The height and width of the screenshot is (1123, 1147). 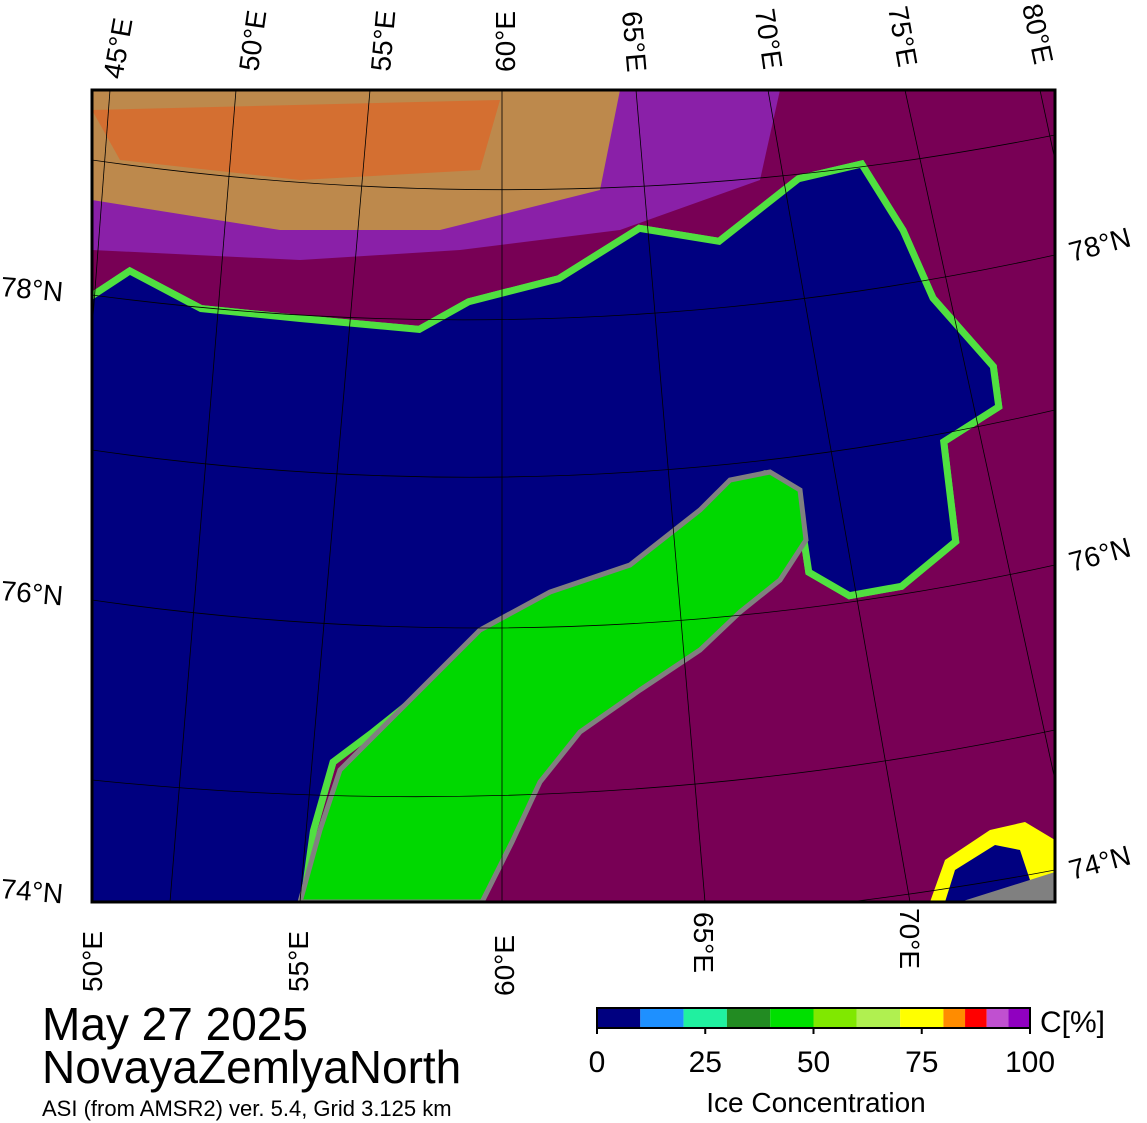 I want to click on colorbar-tick-label: 0, so click(x=597, y=1062).